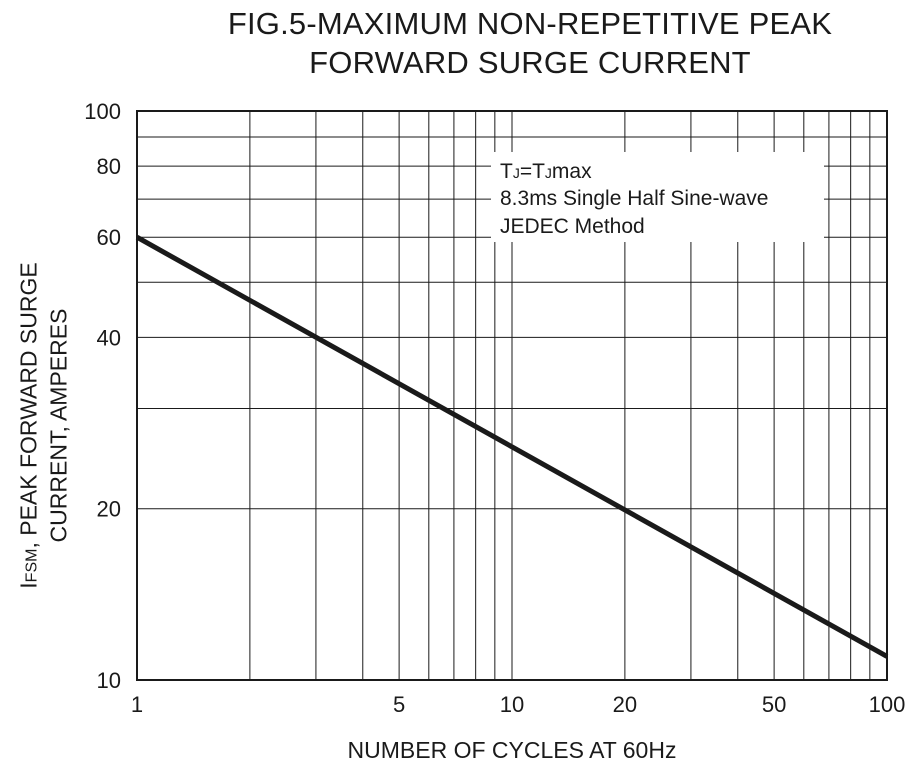 This screenshot has width=915, height=772. I want to click on x-axis-label: NUMBER OF CYCLES AT 60Hz, so click(512, 750).